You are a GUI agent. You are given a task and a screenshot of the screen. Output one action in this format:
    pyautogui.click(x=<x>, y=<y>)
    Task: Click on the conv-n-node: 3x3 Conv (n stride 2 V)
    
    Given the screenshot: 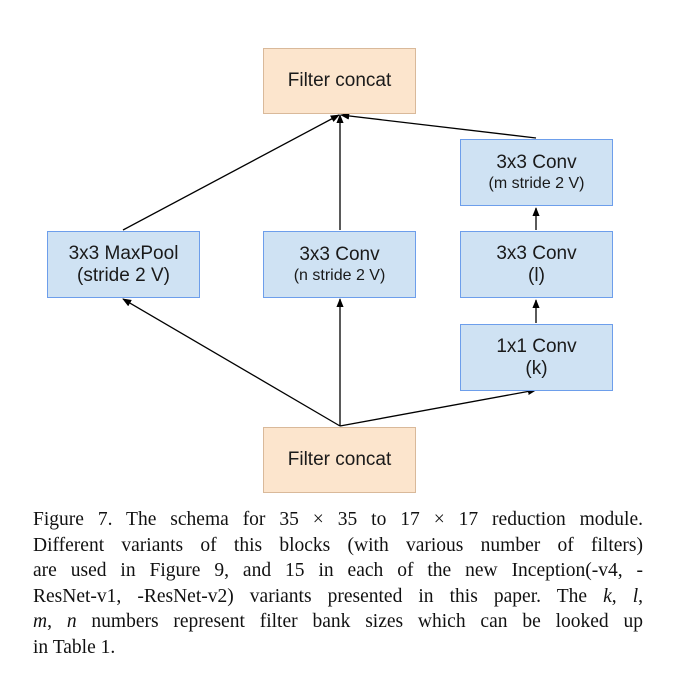 What is the action you would take?
    pyautogui.click(x=339, y=264)
    